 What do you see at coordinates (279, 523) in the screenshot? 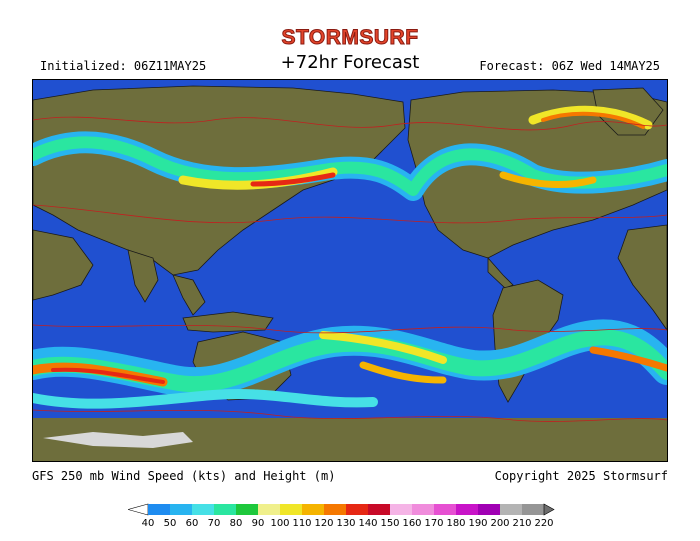
I see `scale-tick-label: 100` at bounding box center [279, 523].